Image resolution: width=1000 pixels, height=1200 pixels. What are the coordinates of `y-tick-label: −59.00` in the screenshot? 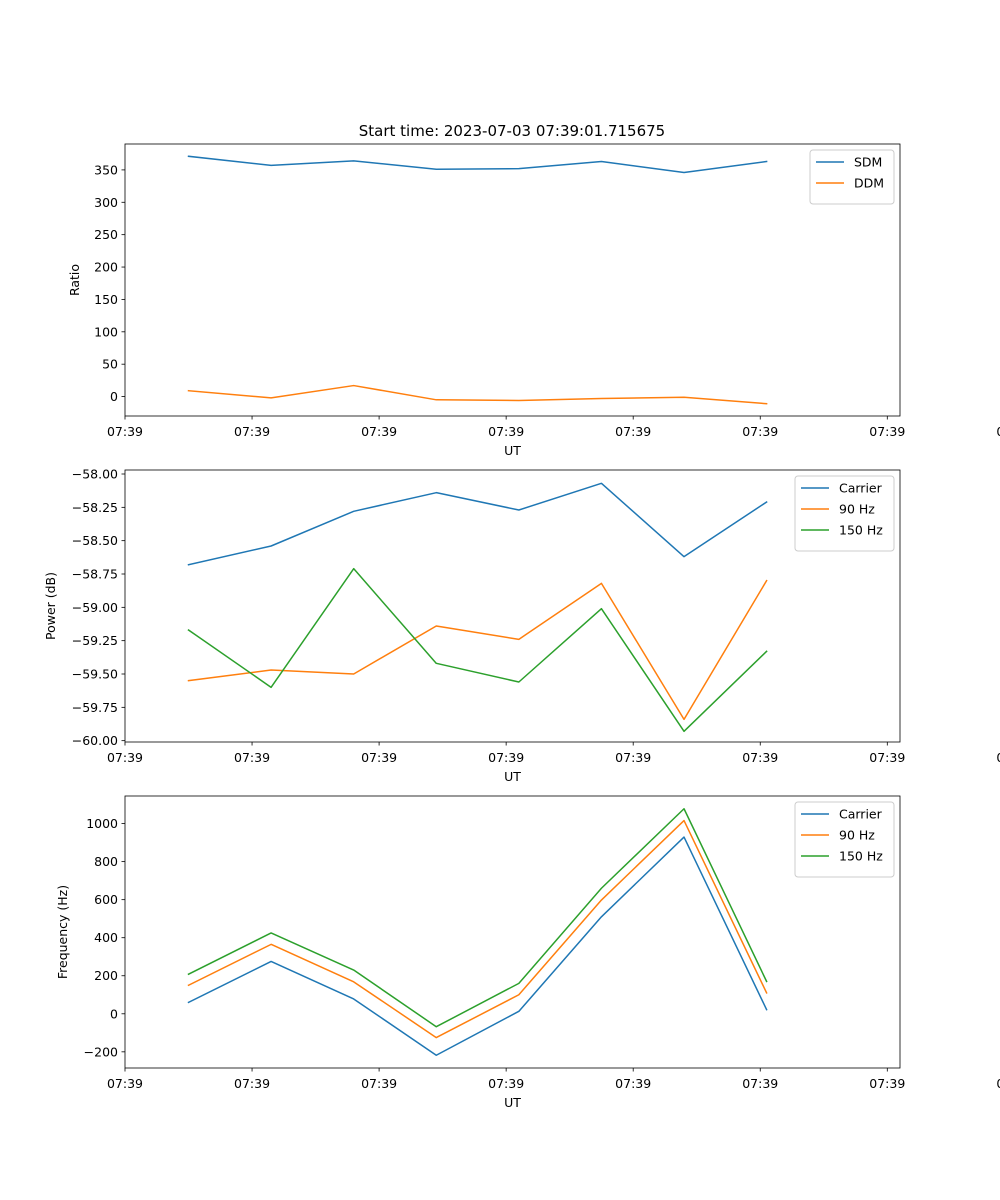 It's located at (95, 607).